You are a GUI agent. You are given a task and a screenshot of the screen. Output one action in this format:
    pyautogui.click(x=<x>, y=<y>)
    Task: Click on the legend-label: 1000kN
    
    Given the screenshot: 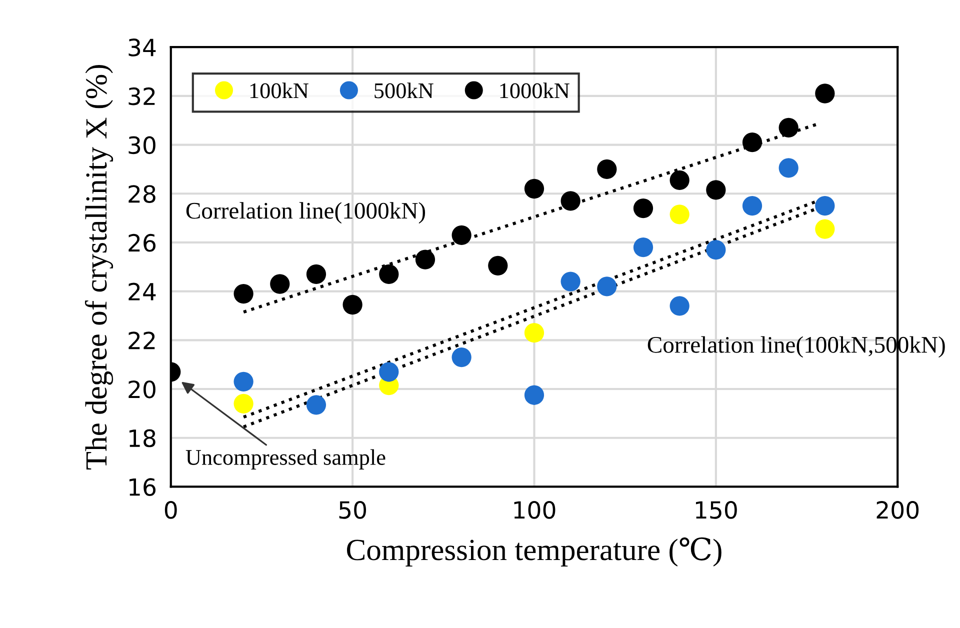 What is the action you would take?
    pyautogui.click(x=535, y=90)
    